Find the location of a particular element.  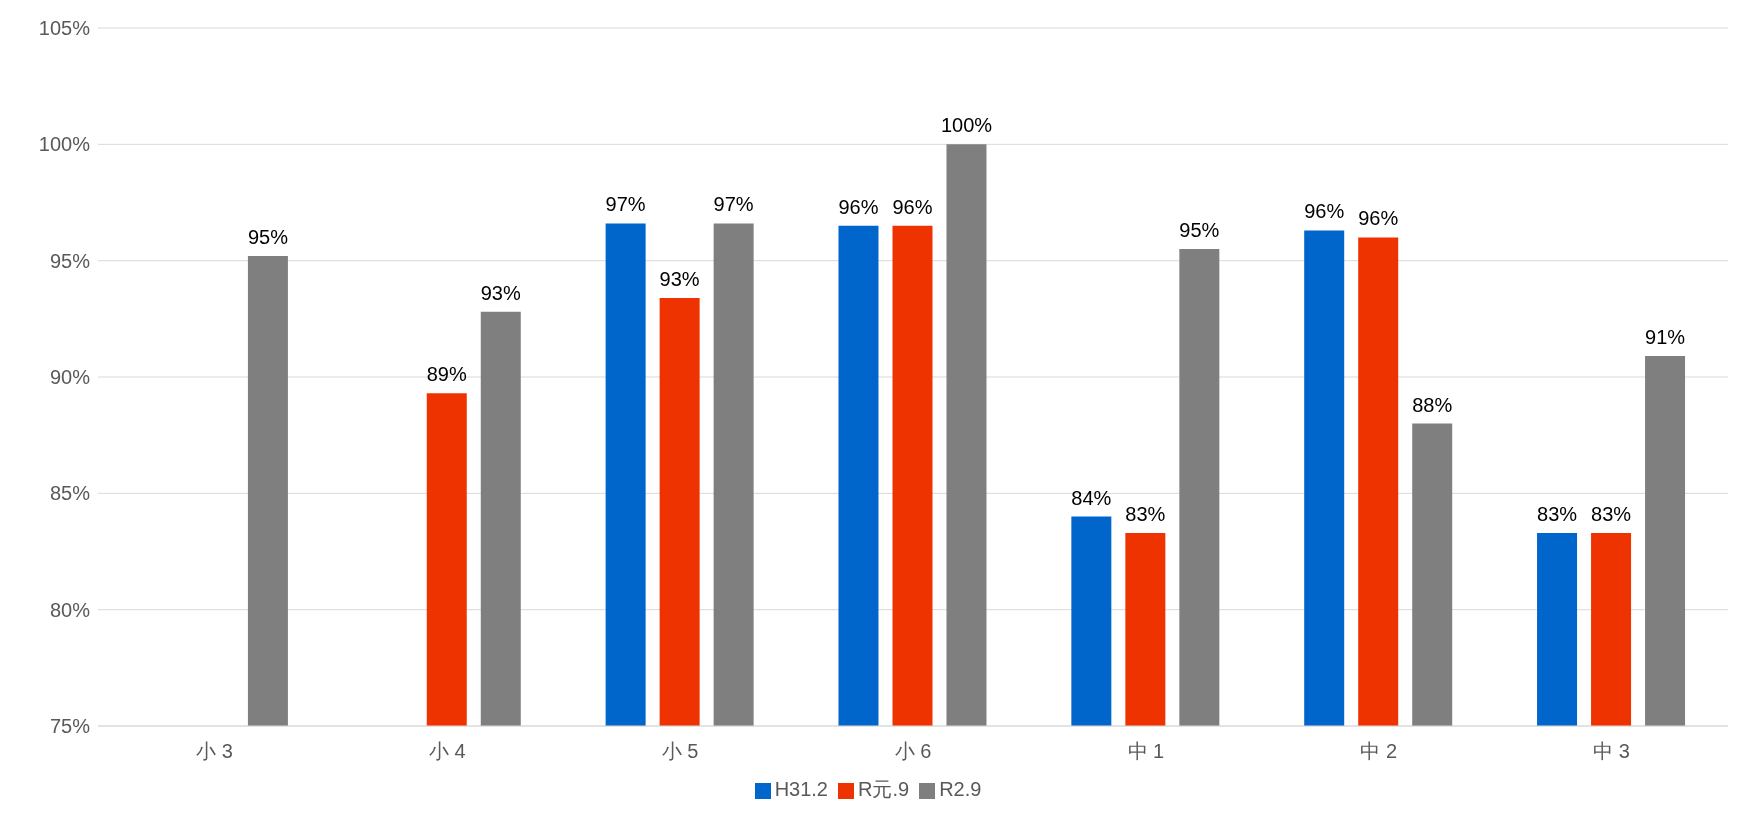

legend-label: R2.9 is located at coordinates (960, 789).